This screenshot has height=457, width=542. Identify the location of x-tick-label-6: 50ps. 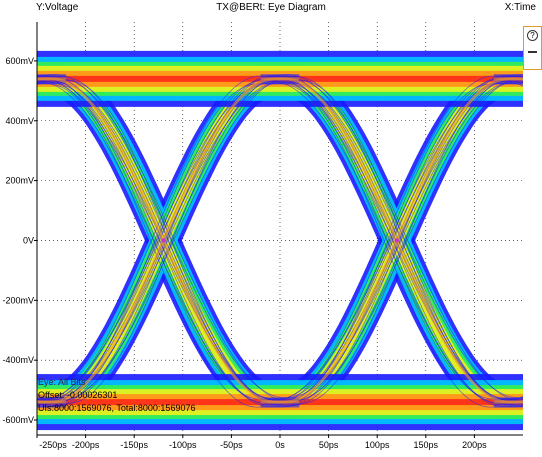
(329, 445).